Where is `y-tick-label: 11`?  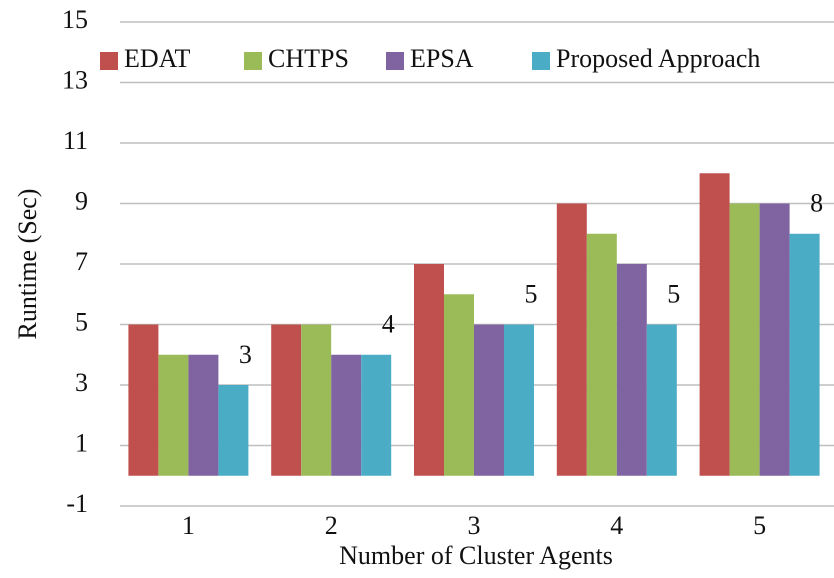
y-tick-label: 11 is located at coordinates (75, 140).